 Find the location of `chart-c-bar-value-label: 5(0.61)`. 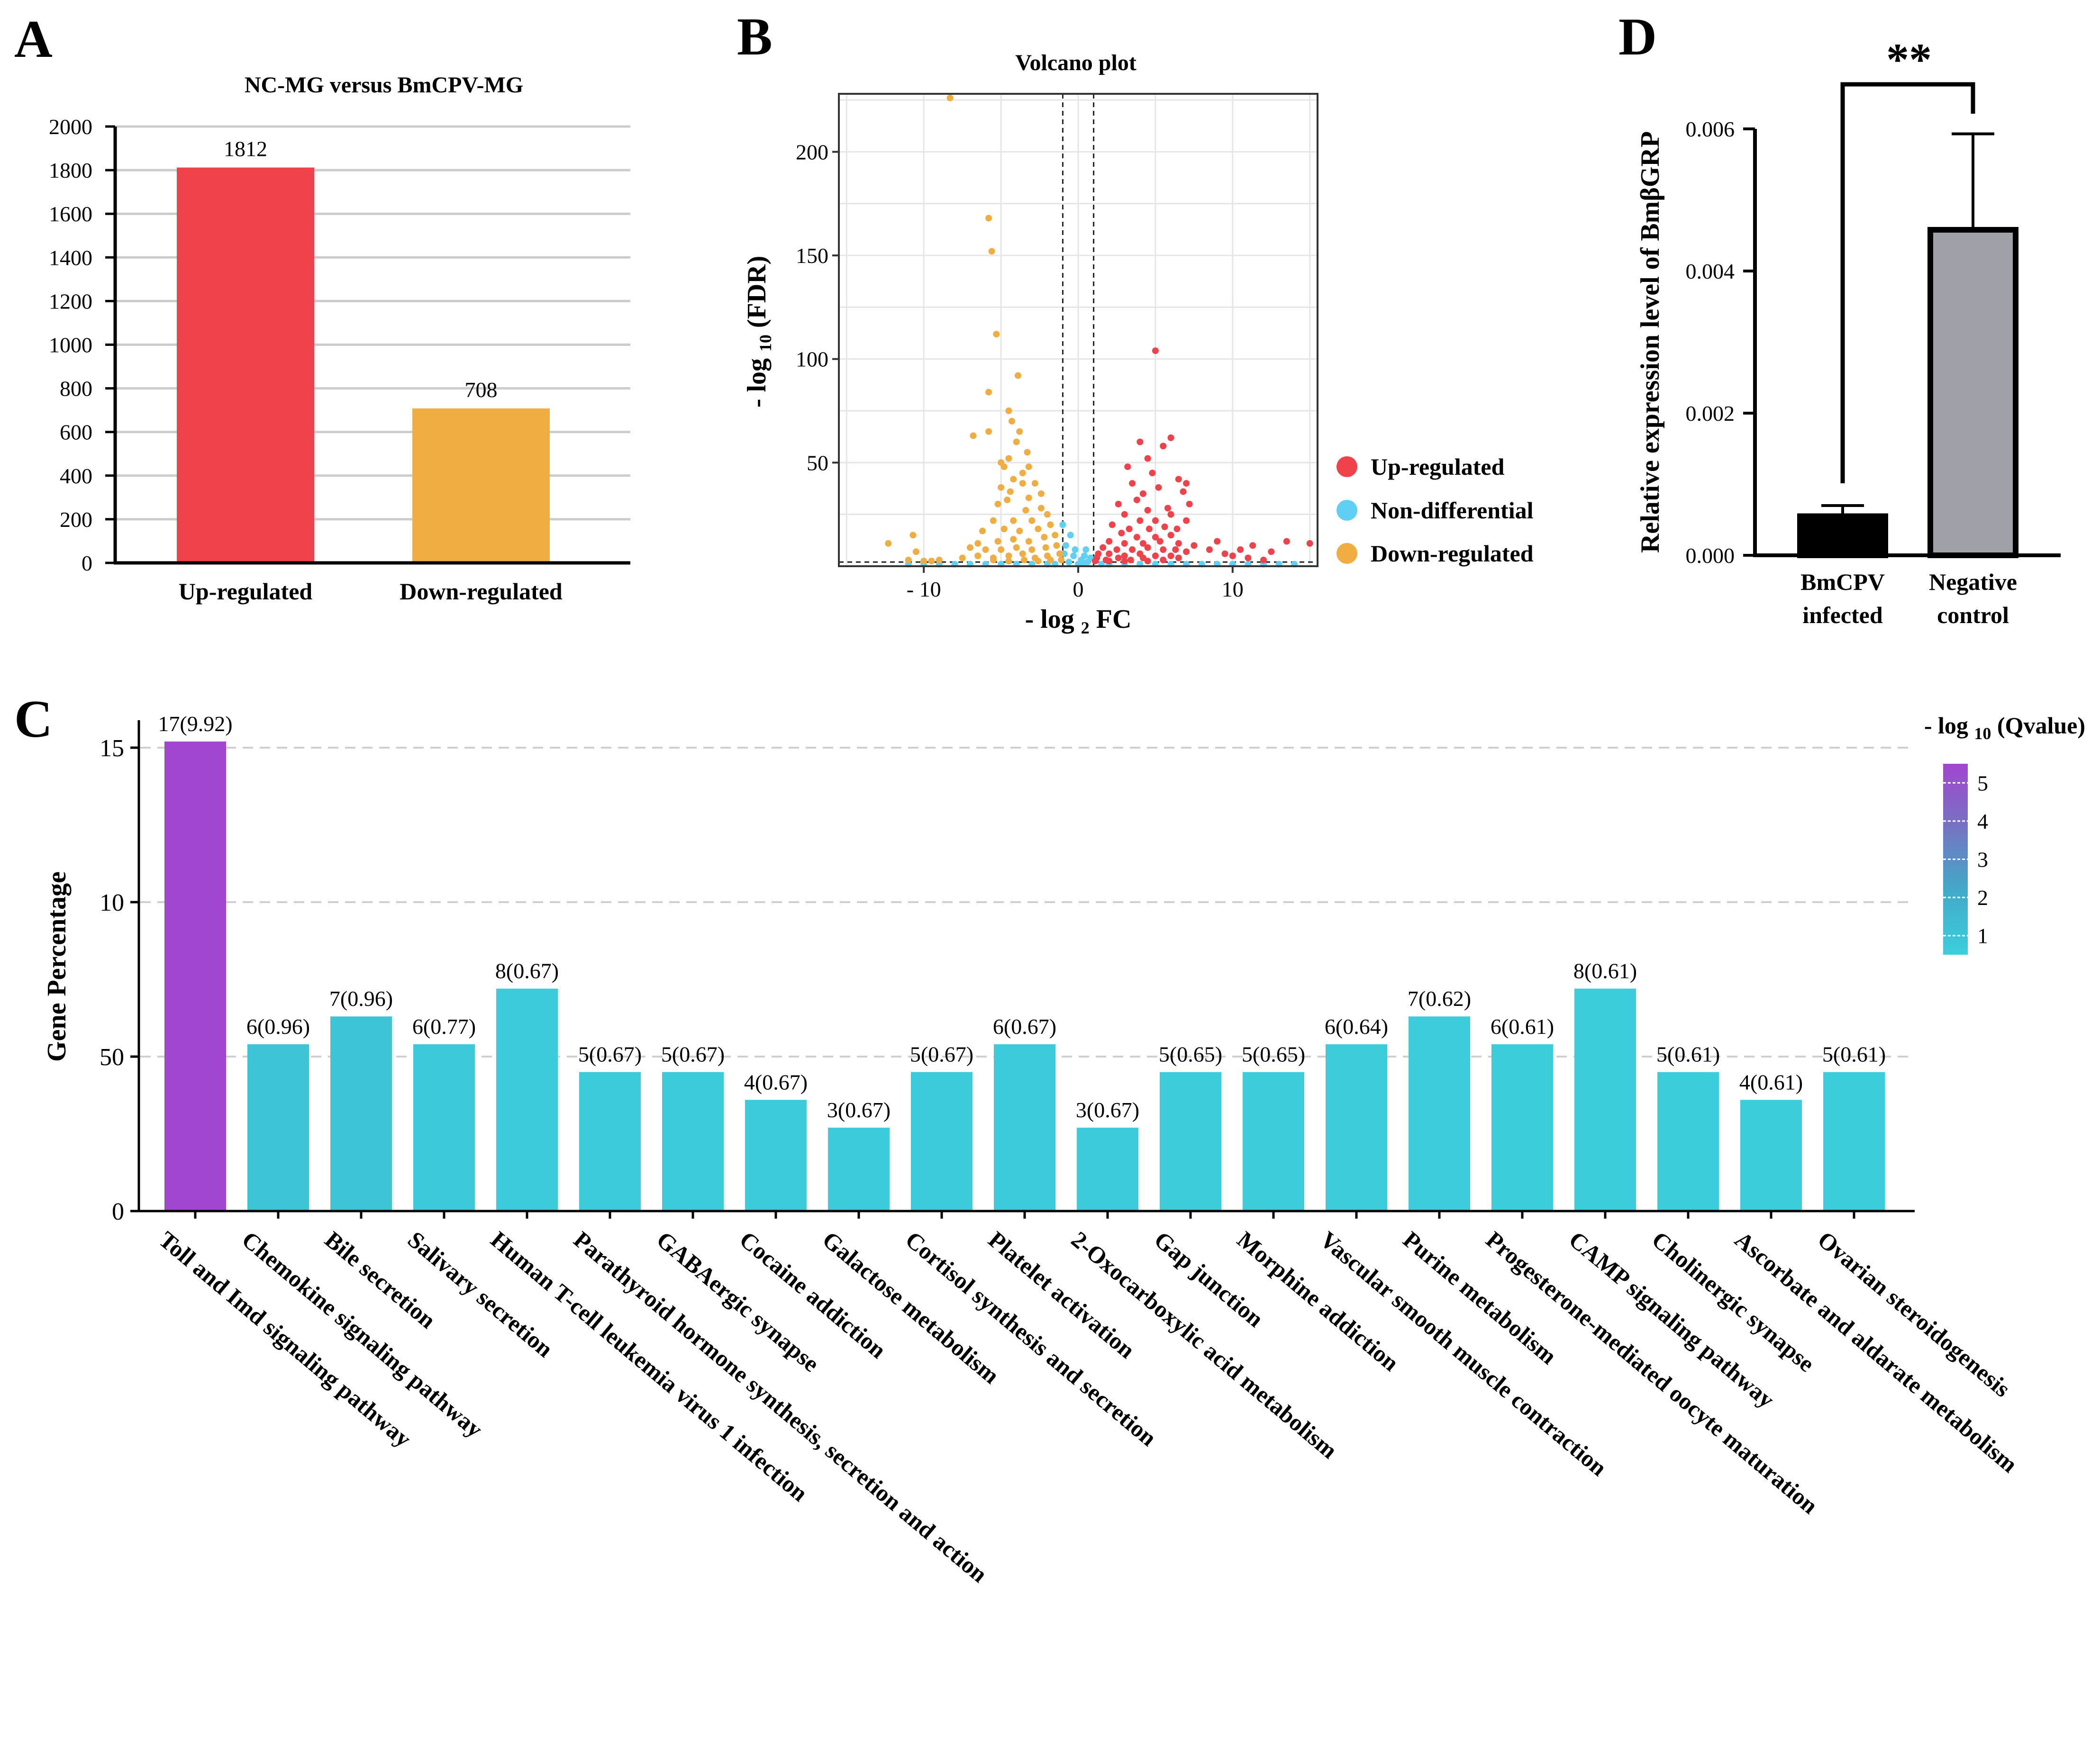

chart-c-bar-value-label: 5(0.61) is located at coordinates (1854, 1055).